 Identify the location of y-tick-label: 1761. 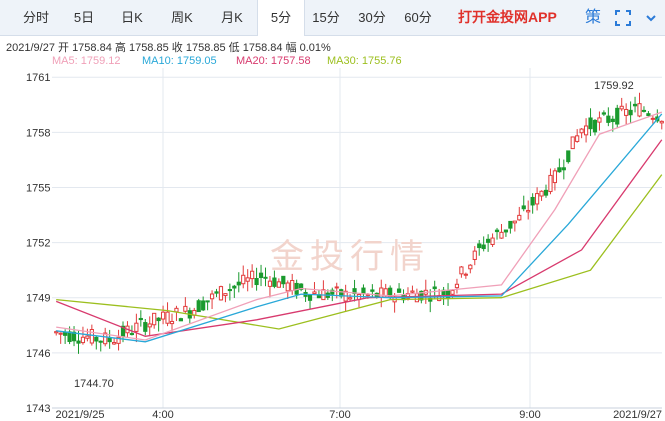
(38, 78).